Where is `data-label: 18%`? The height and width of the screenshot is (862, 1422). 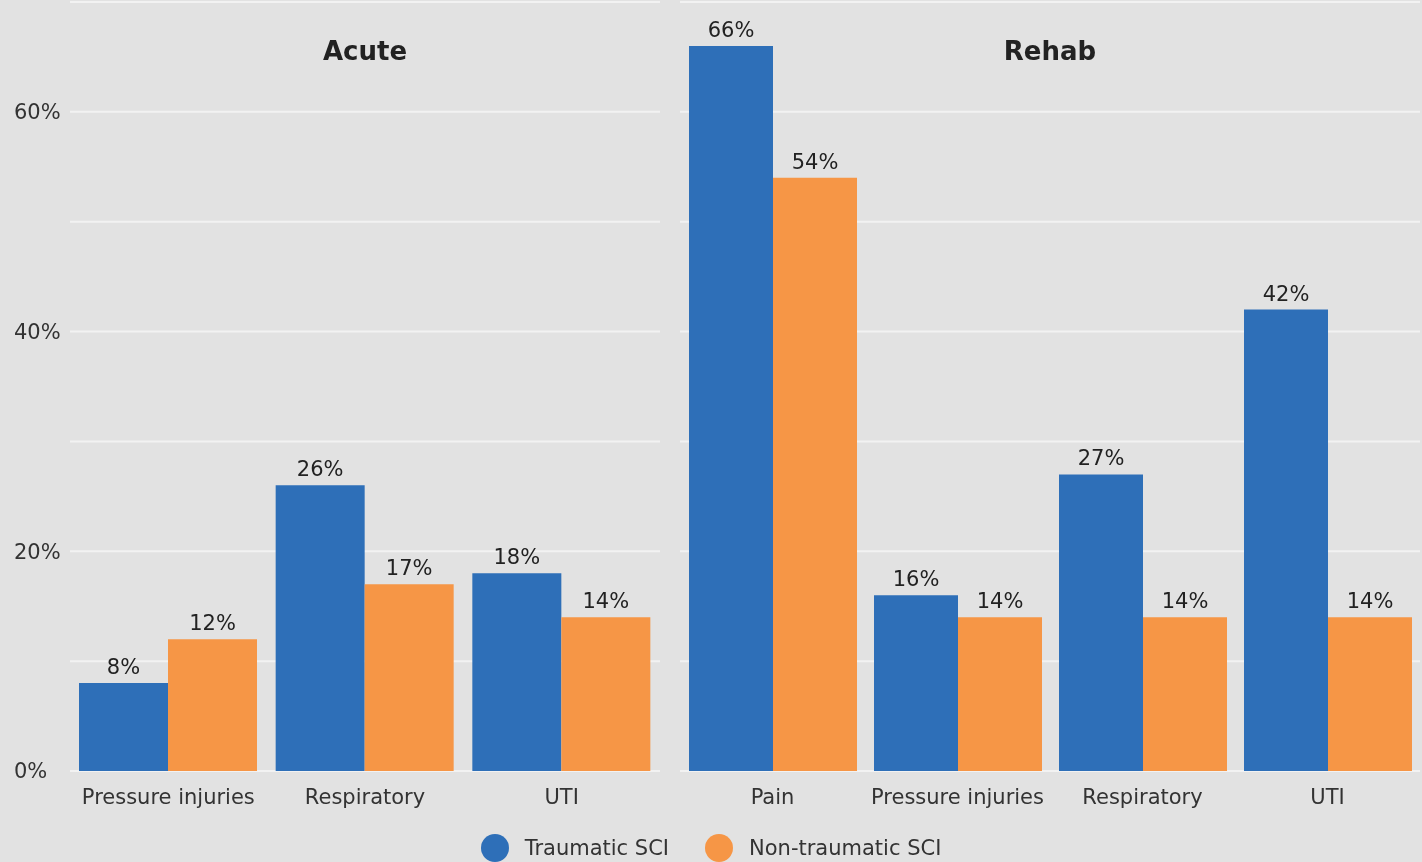 data-label: 18% is located at coordinates (517, 557).